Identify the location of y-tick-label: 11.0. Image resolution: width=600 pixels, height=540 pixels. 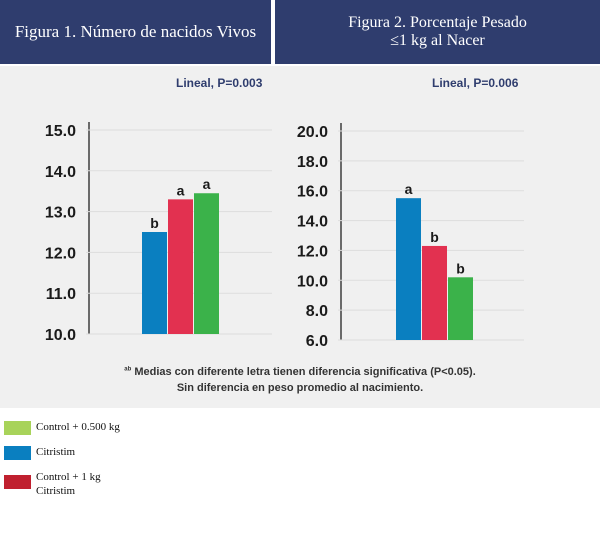
(61, 294).